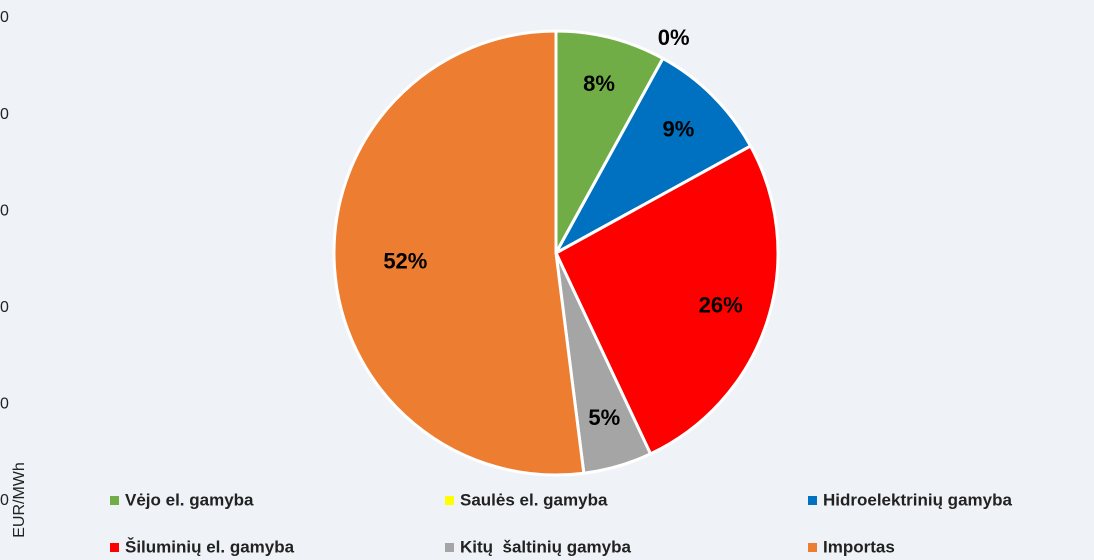  I want to click on data-label: 52%, so click(405, 260).